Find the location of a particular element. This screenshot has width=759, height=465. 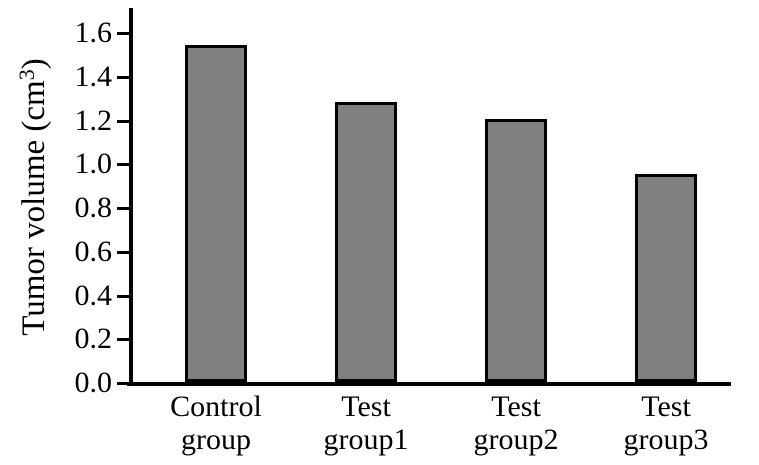

x-category-label: Test group3 is located at coordinates (666, 423).